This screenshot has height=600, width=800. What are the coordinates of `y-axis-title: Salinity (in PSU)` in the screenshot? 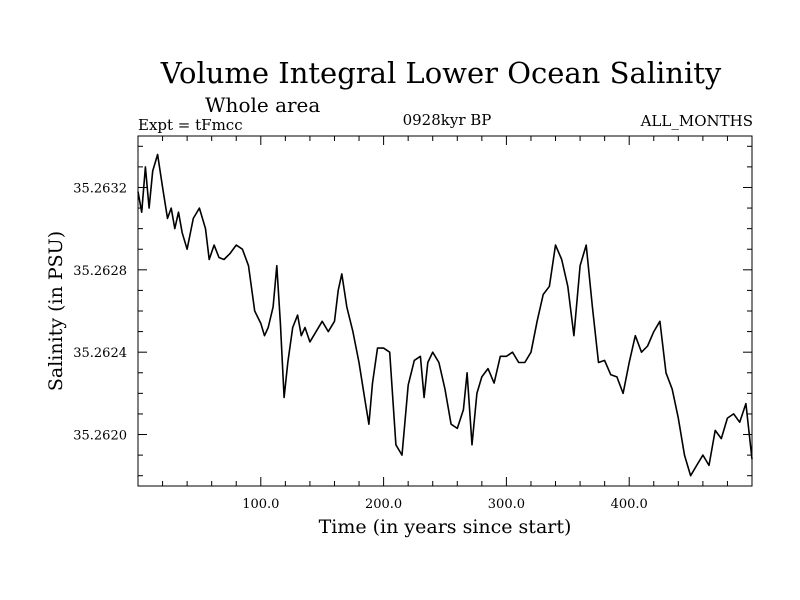 It's located at (56, 311).